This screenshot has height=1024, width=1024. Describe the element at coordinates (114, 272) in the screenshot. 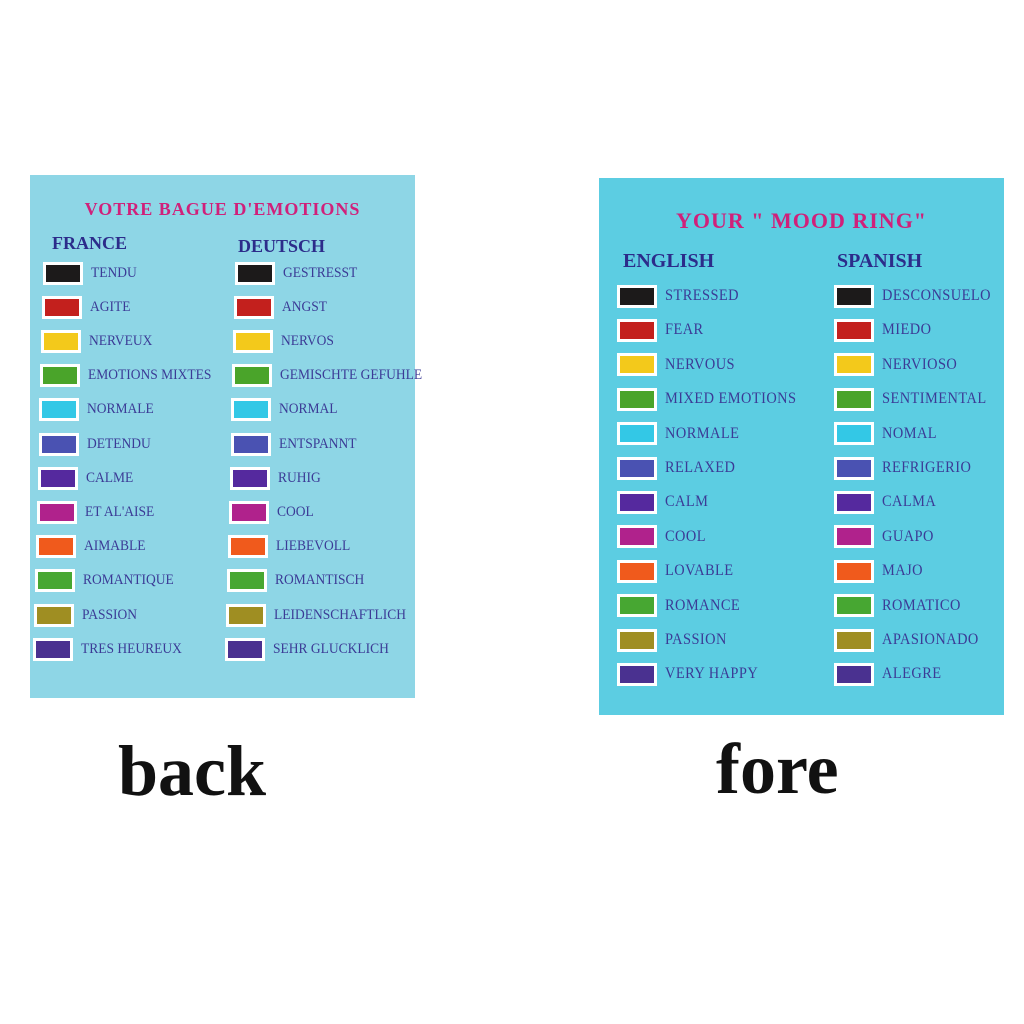

I see `mood-label: TENDU` at that location.